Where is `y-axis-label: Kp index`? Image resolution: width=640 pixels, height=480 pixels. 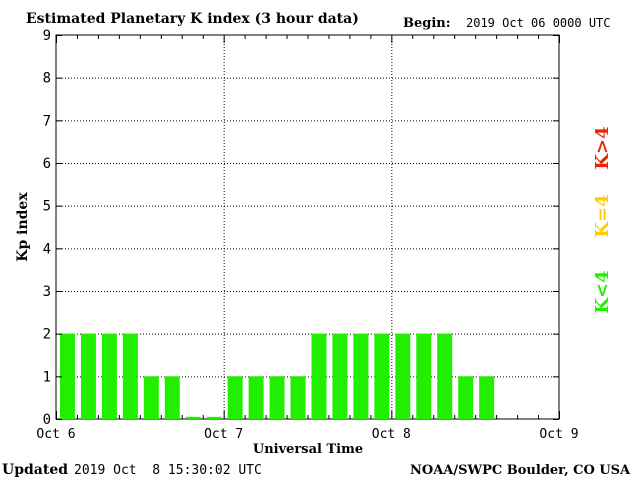
y-axis-label: Kp index is located at coordinates (23, 227).